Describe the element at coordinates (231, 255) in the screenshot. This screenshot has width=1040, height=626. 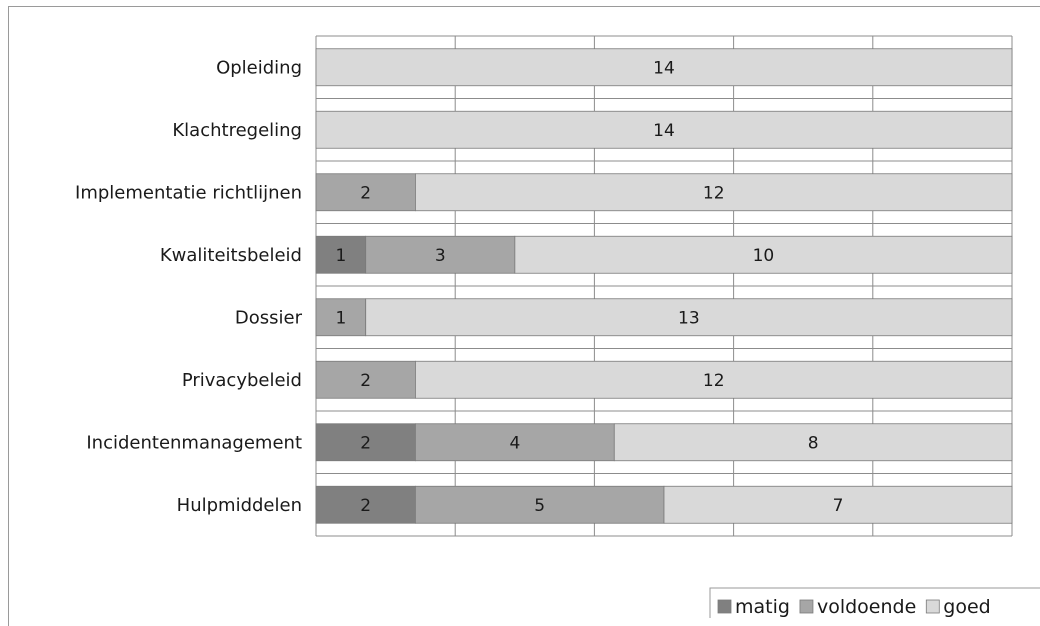
I see `category-label: Kwaliteitsbeleid` at that location.